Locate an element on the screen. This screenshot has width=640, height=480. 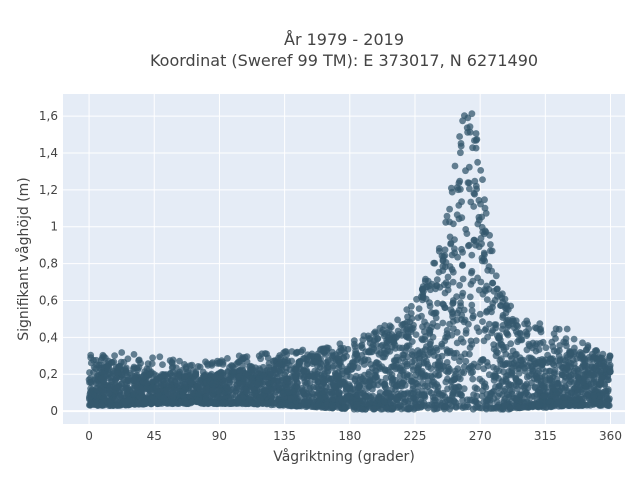
x-tick-label: 315 is located at coordinates (545, 436).